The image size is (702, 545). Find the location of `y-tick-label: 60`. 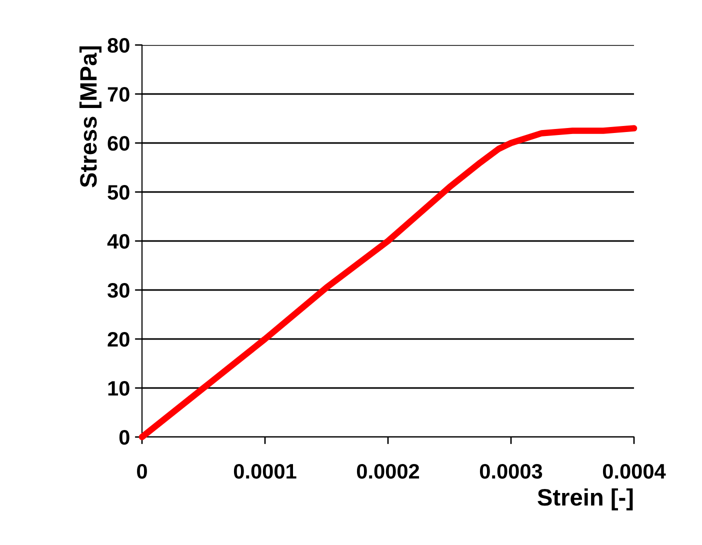

y-tick-label: 60 is located at coordinates (119, 143).